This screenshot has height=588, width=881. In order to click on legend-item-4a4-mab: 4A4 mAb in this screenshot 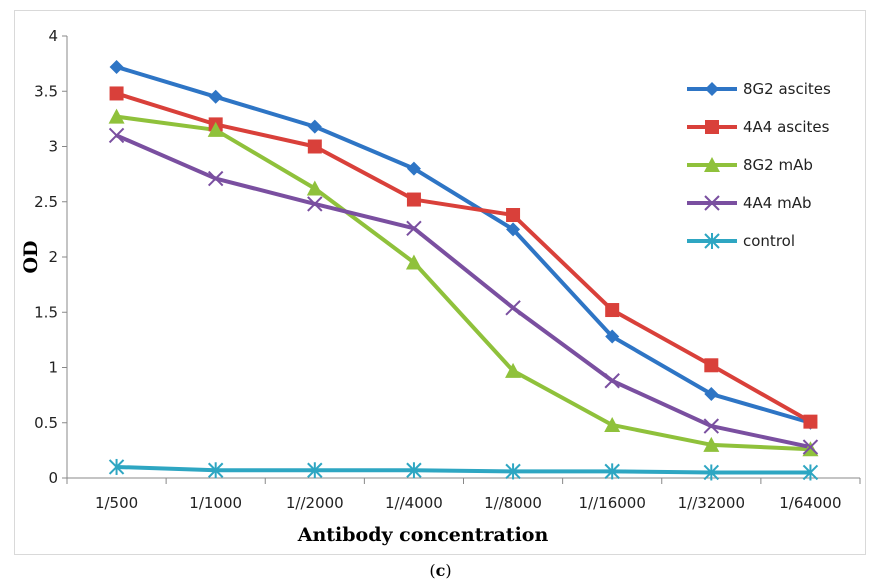, I will do `click(749, 203)`.